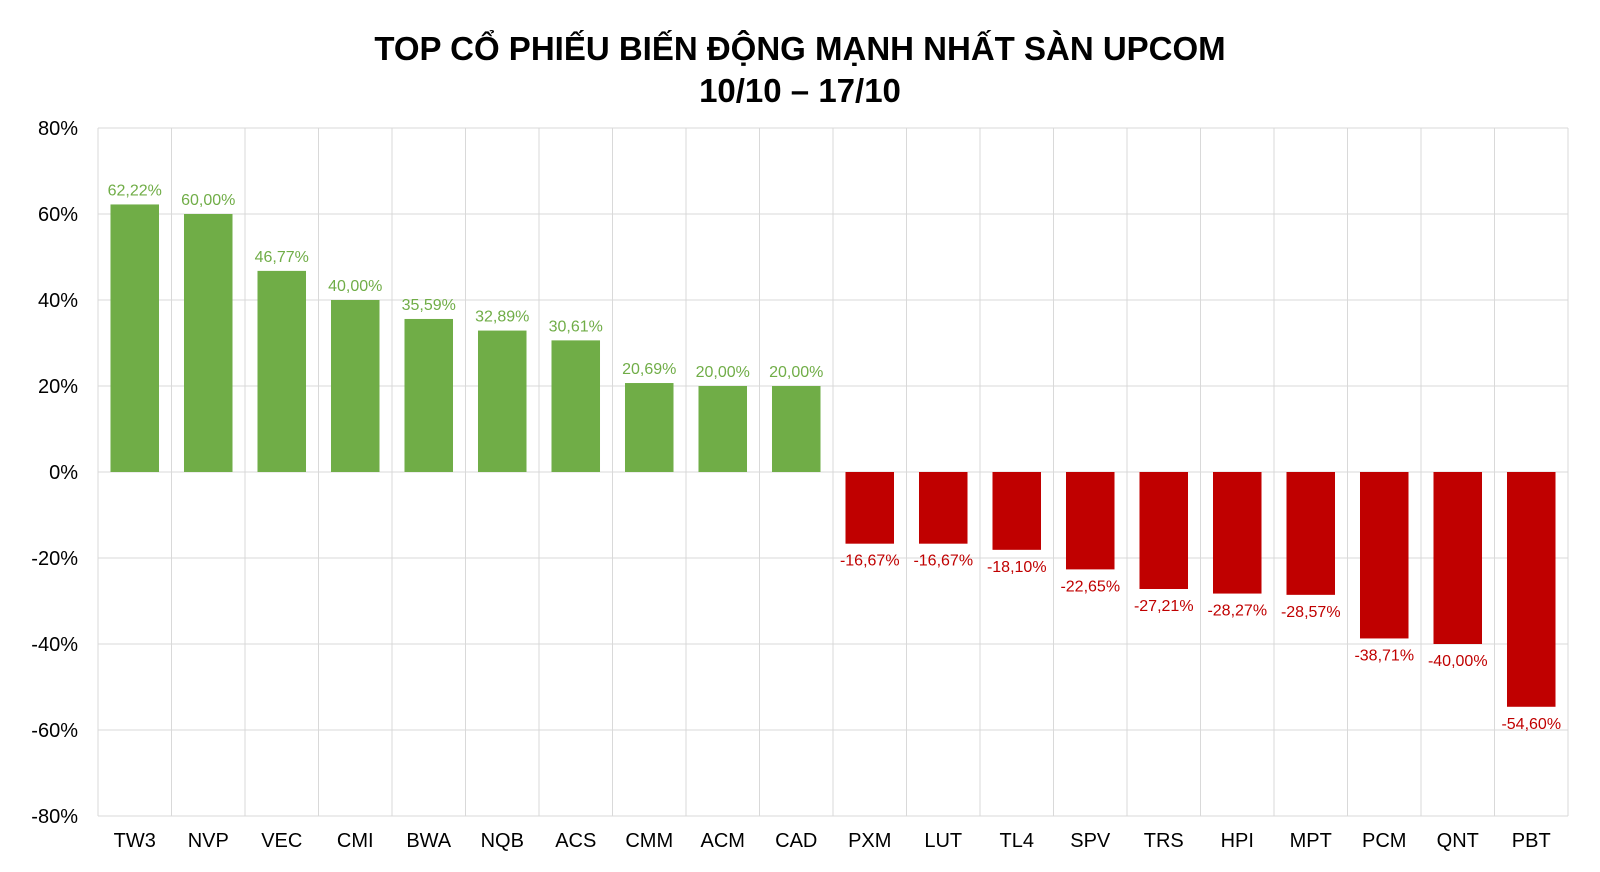 This screenshot has width=1600, height=872. Describe the element at coordinates (208, 200) in the screenshot. I see `data-label: 60,00%` at that location.